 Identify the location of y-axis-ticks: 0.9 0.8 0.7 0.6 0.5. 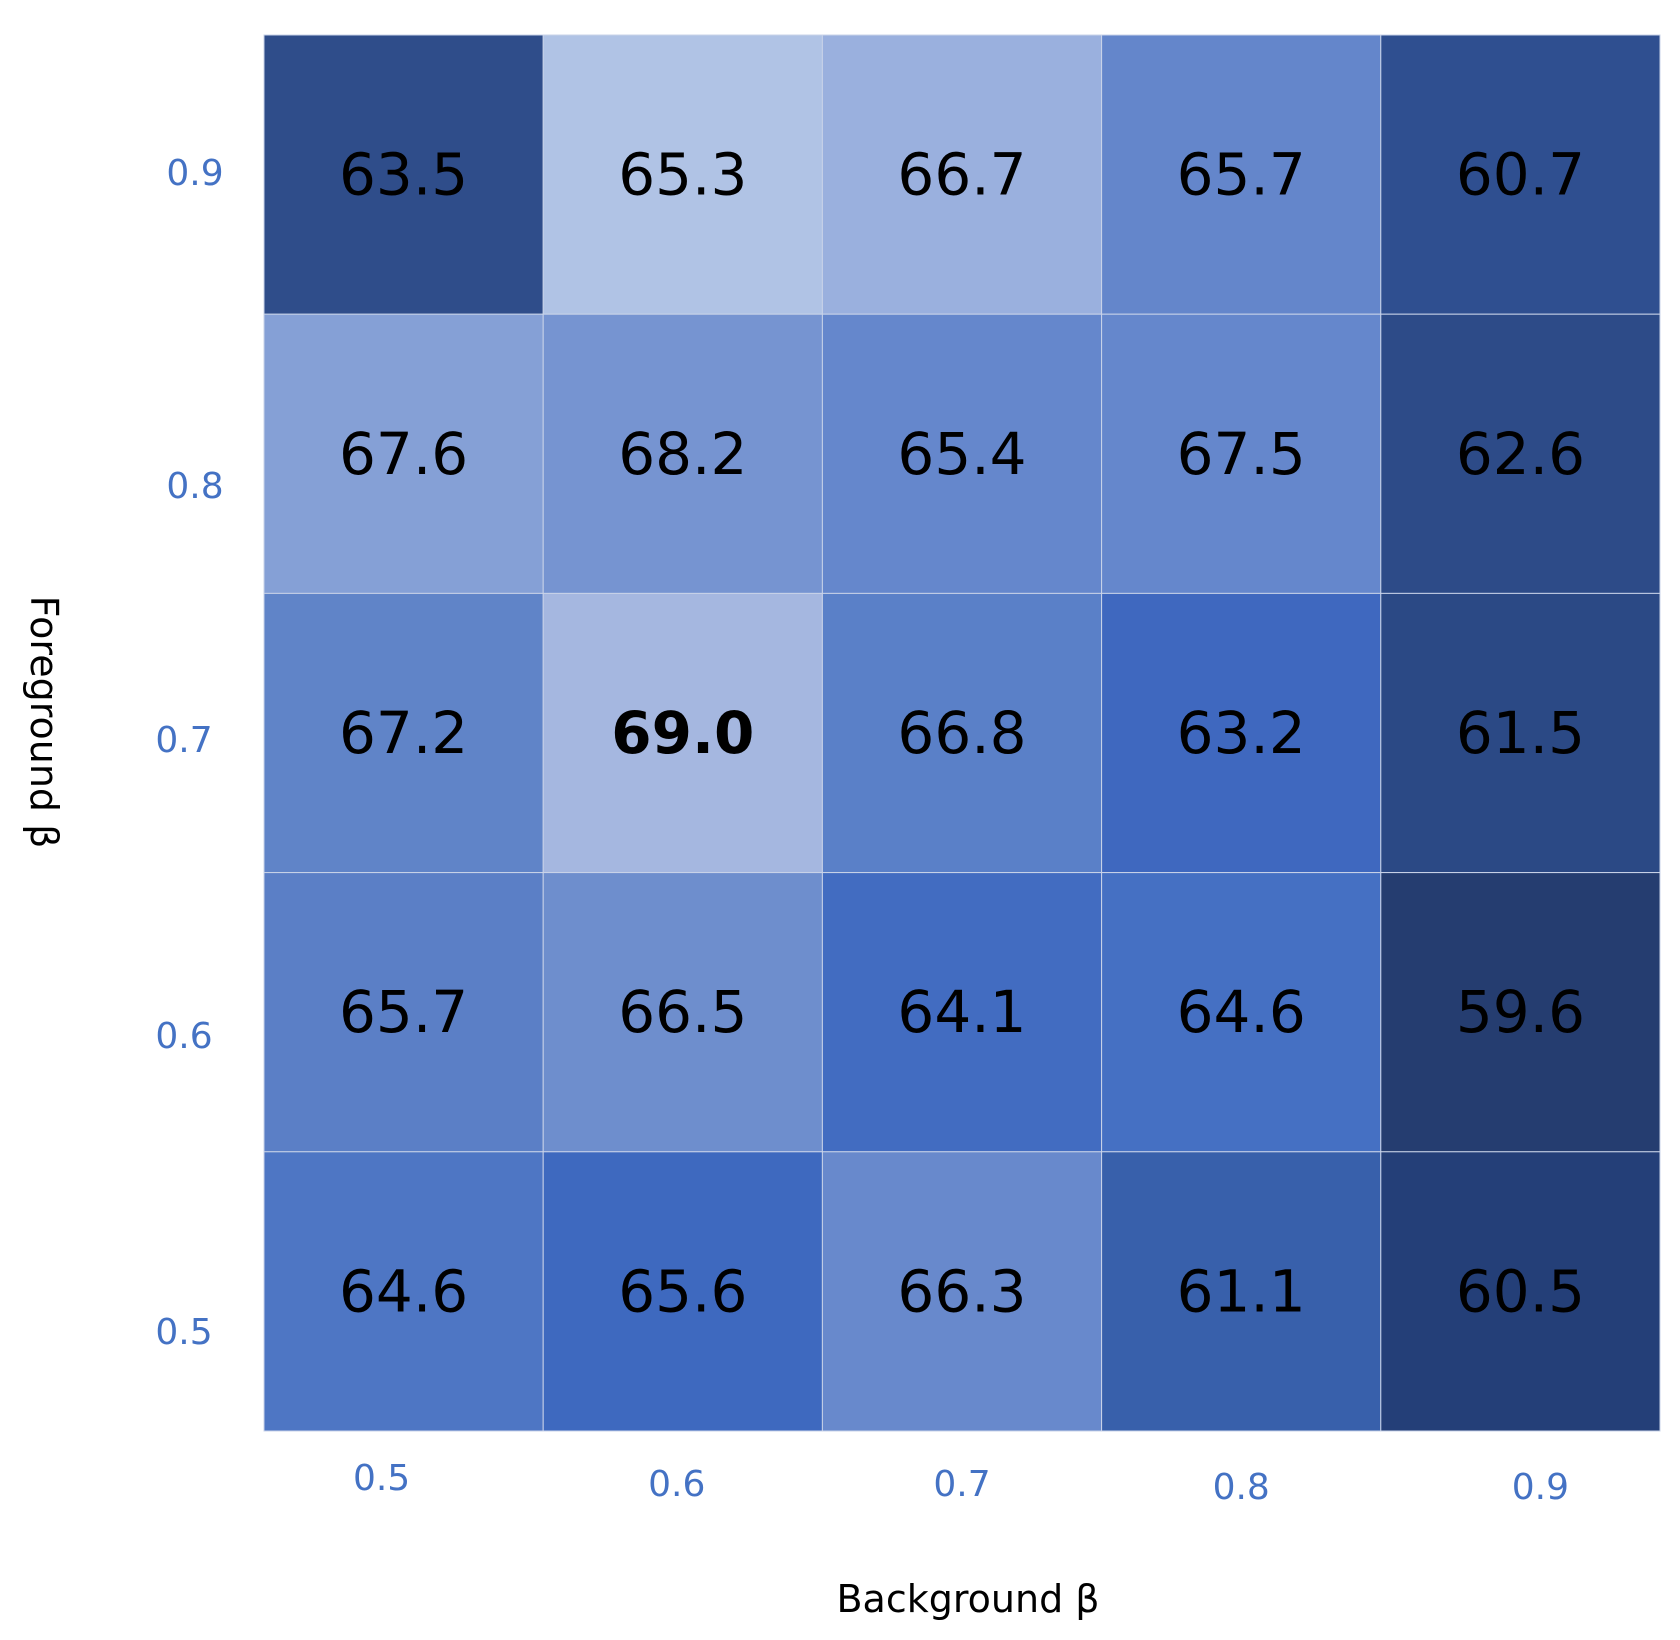
(189, 753).